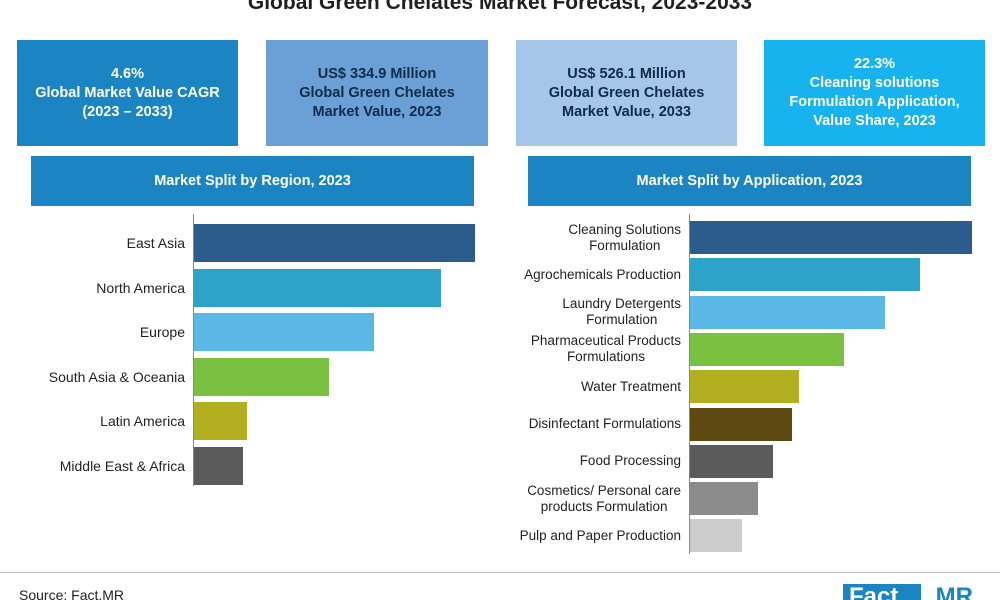 The image size is (1000, 600). Describe the element at coordinates (874, 121) in the screenshot. I see `kpi-label: Value Share, 2023` at that location.